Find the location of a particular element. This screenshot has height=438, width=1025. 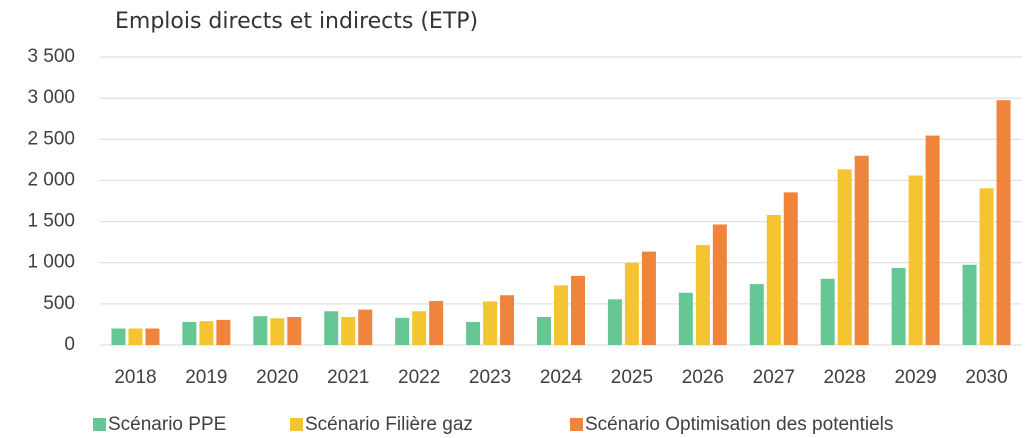

x-tick-label: 2026 is located at coordinates (703, 377).